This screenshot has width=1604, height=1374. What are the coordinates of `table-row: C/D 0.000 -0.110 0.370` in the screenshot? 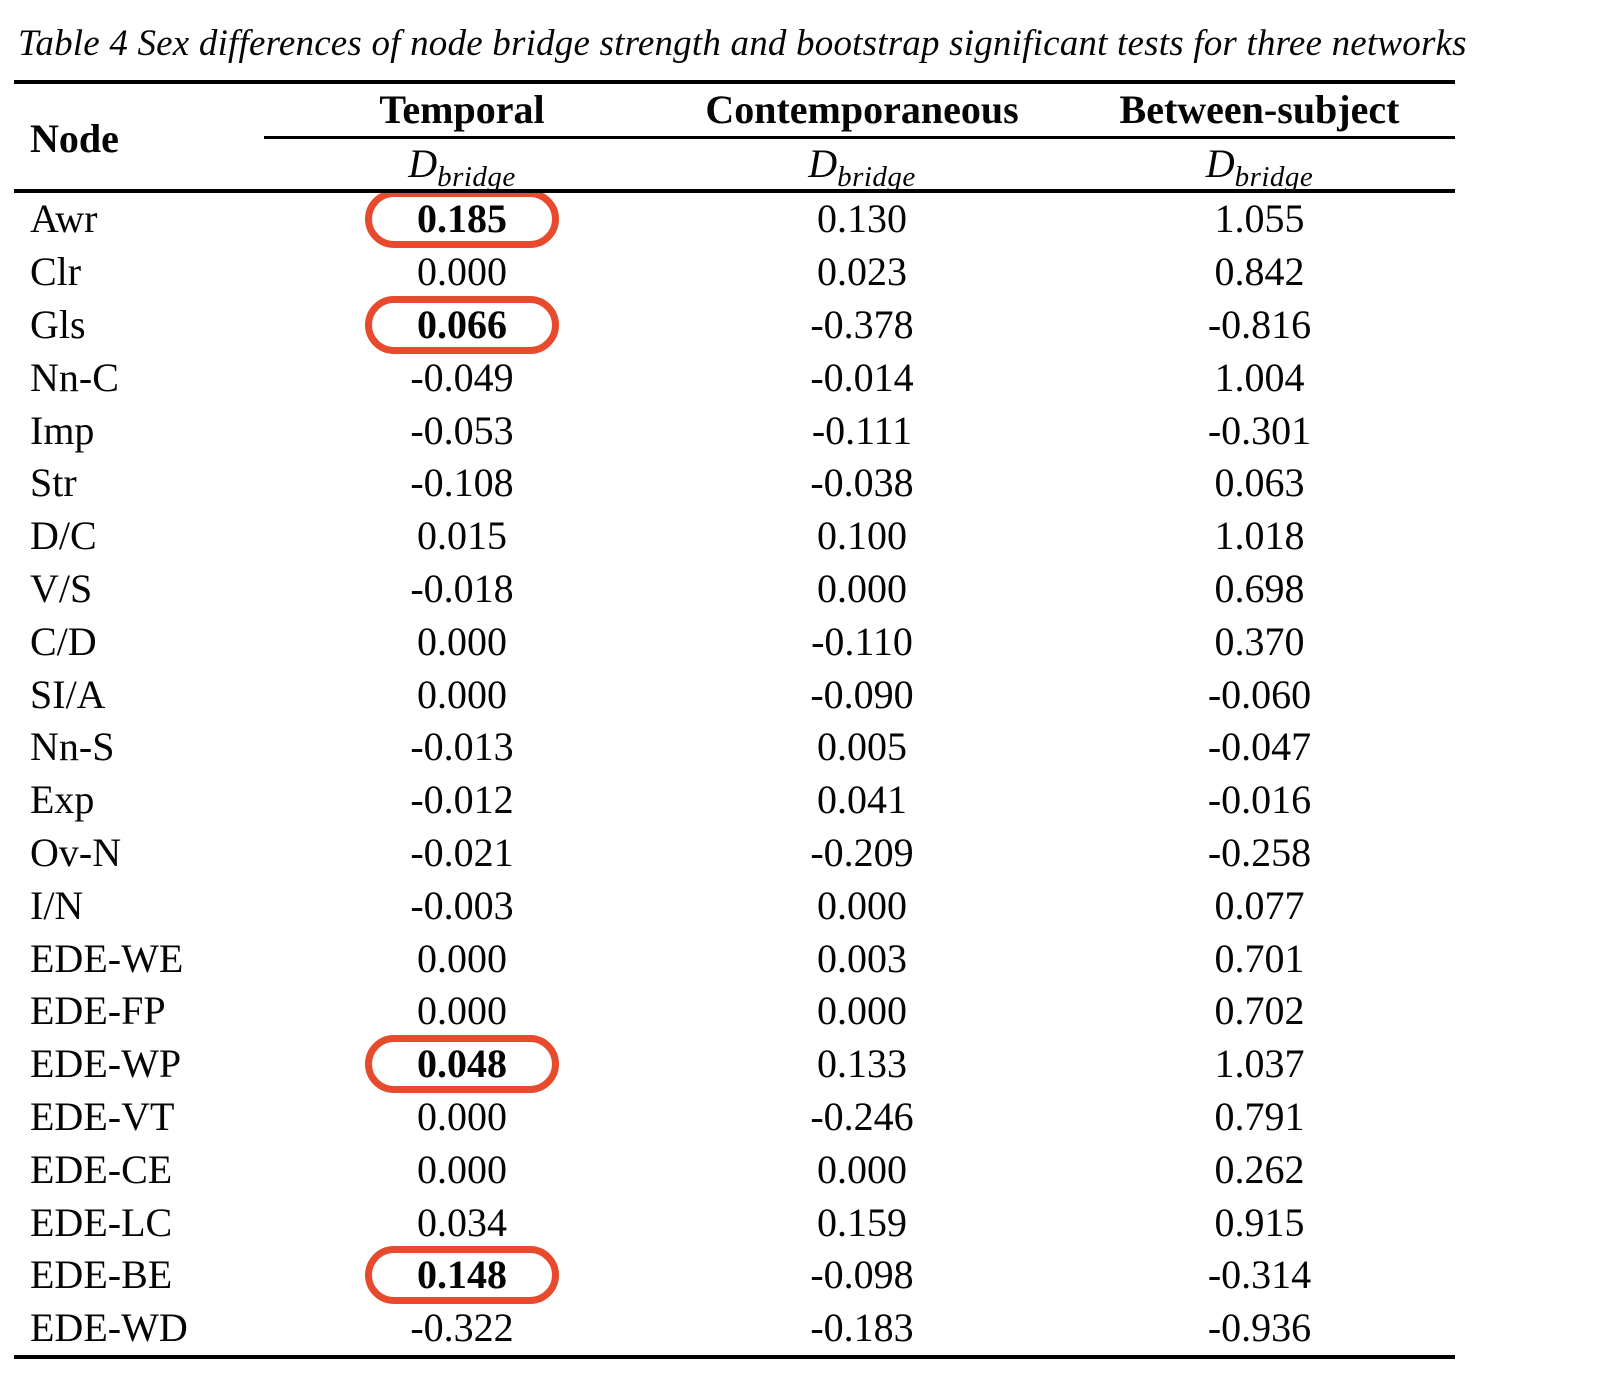 It's located at (734, 641).